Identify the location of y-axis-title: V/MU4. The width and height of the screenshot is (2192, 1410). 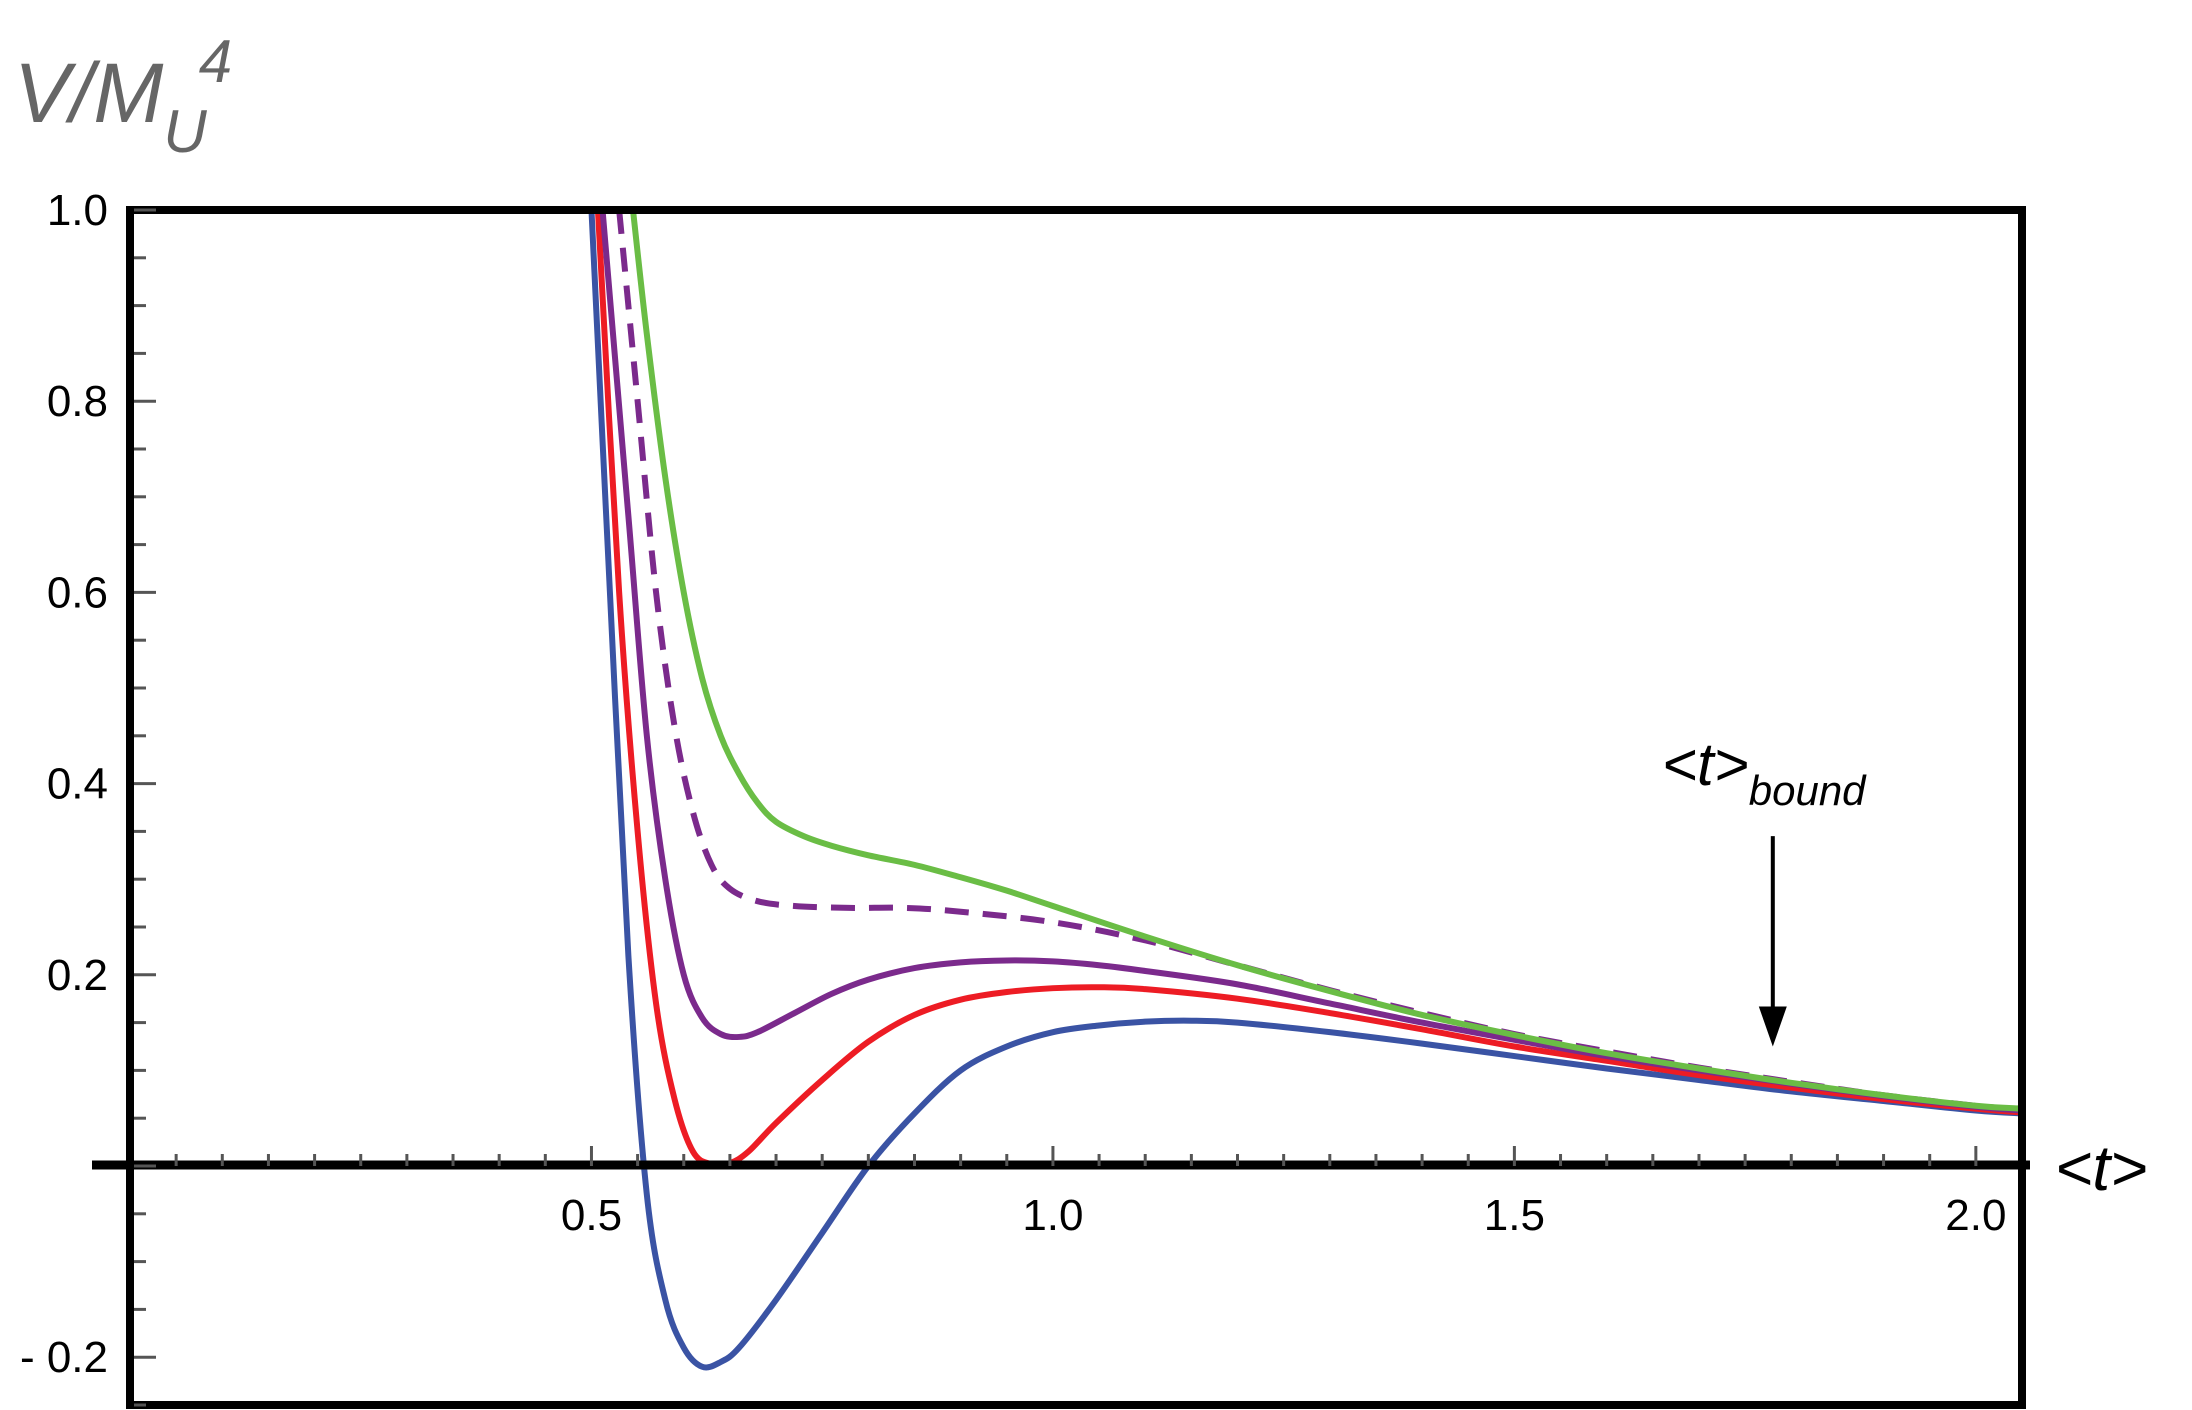
(123, 96).